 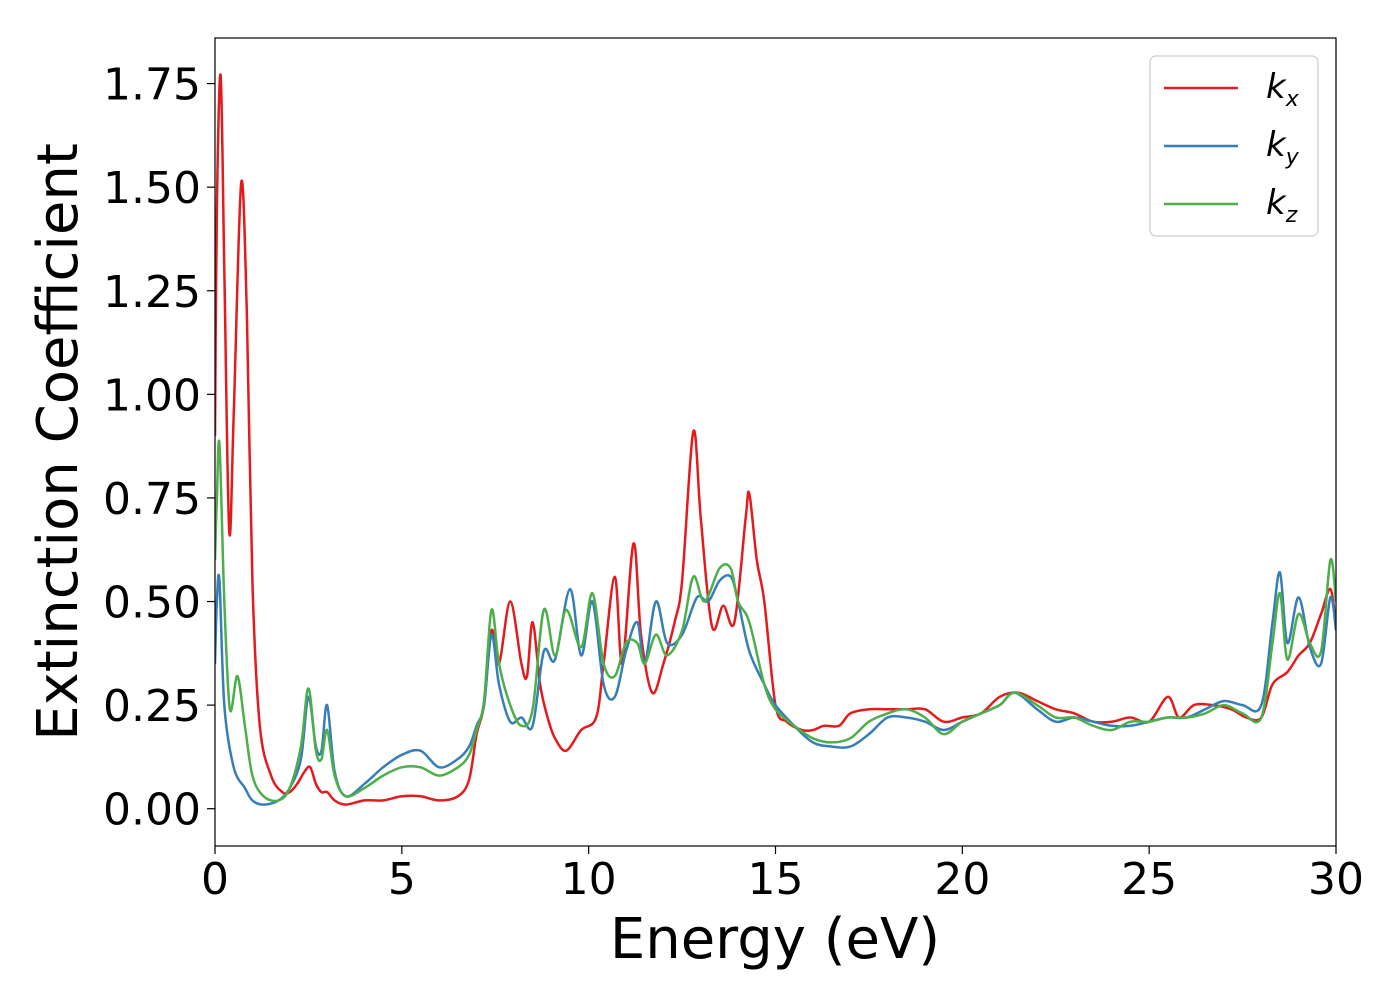 I want to click on y-axis: 0.00 0.25 0.50 0.75 1.00 1.25 1.50 1.75, so click(x=159, y=448).